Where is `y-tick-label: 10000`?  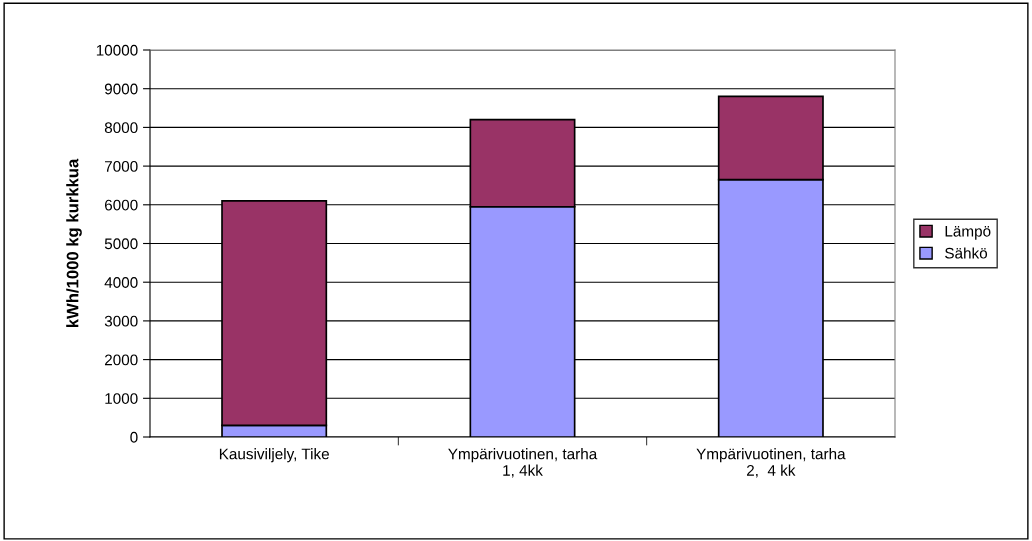
y-tick-label: 10000 is located at coordinates (117, 50).